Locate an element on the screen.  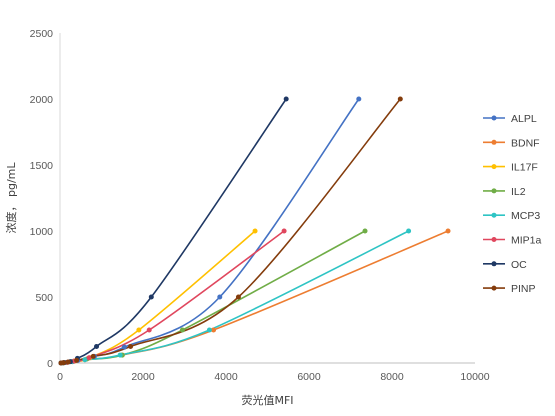
x-tick-label: 10000 is located at coordinates (474, 377).